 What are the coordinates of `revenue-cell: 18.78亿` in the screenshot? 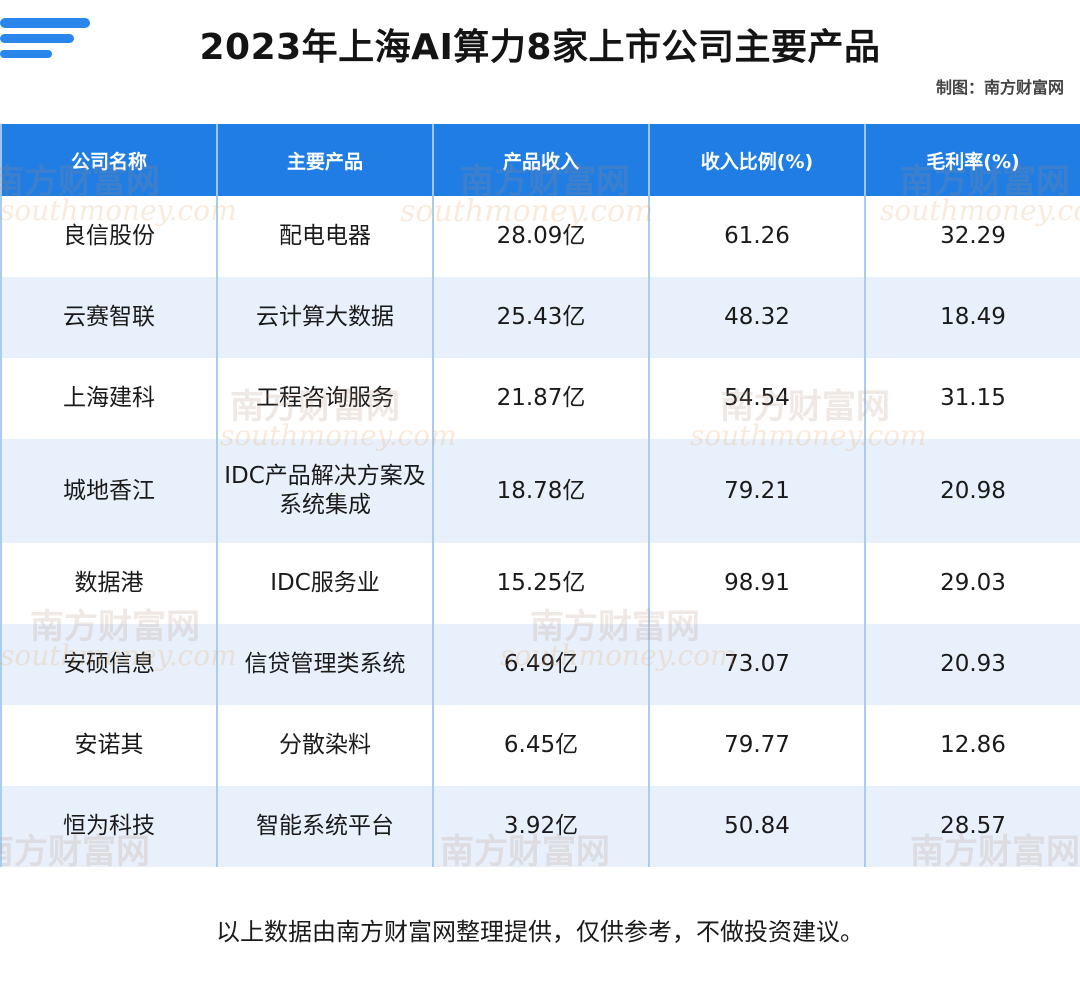 It's located at (541, 491).